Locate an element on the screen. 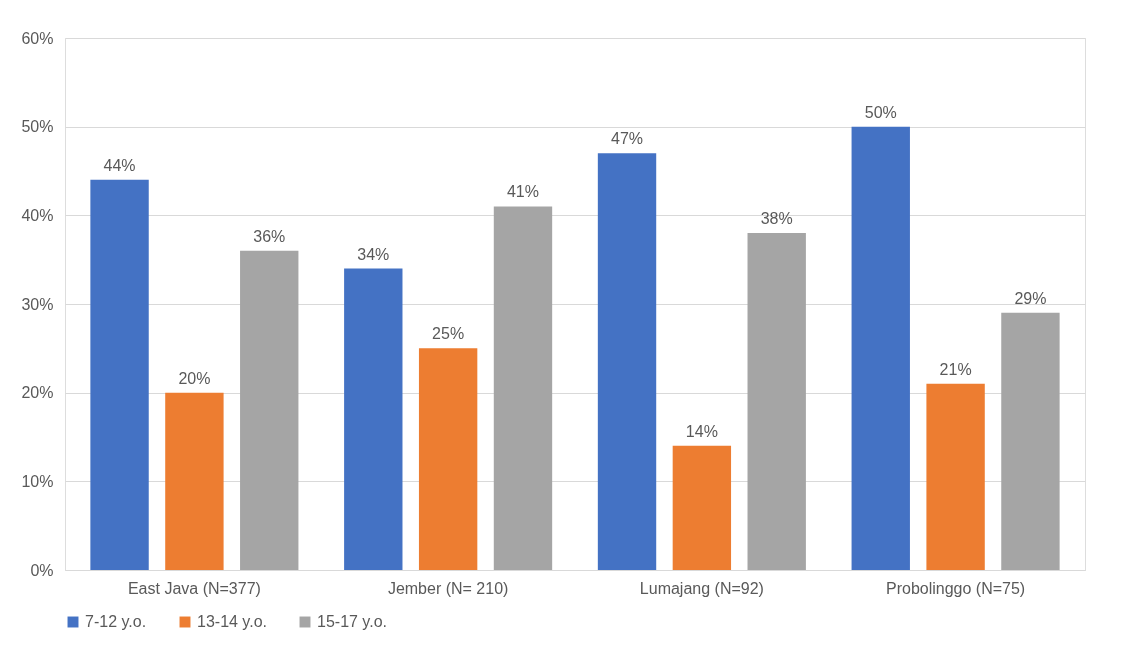 The height and width of the screenshot is (653, 1127). data-label: 20% is located at coordinates (194, 378).